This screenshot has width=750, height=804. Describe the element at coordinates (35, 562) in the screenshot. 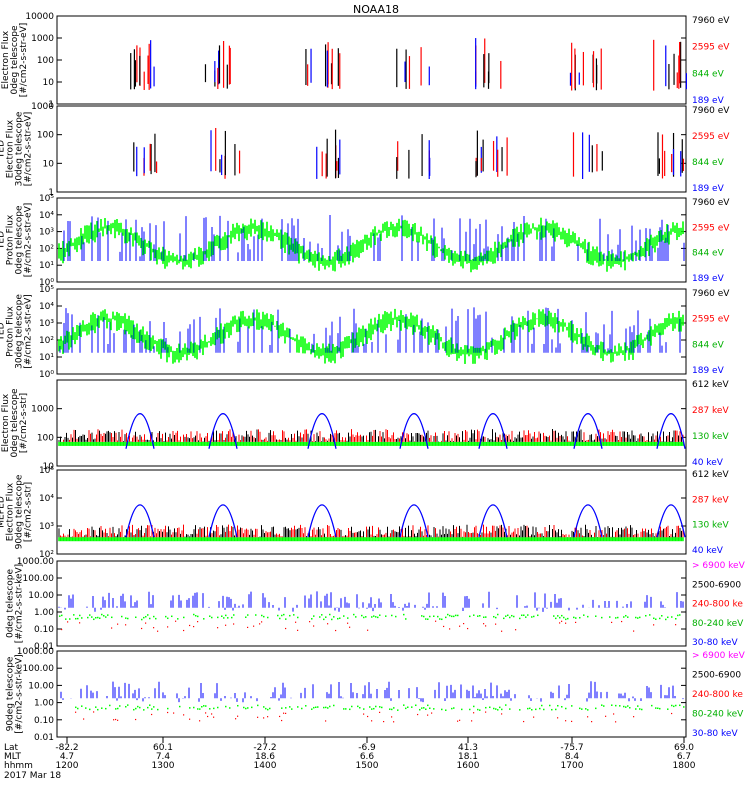

I see `y-tick-label: 1000.00` at that location.